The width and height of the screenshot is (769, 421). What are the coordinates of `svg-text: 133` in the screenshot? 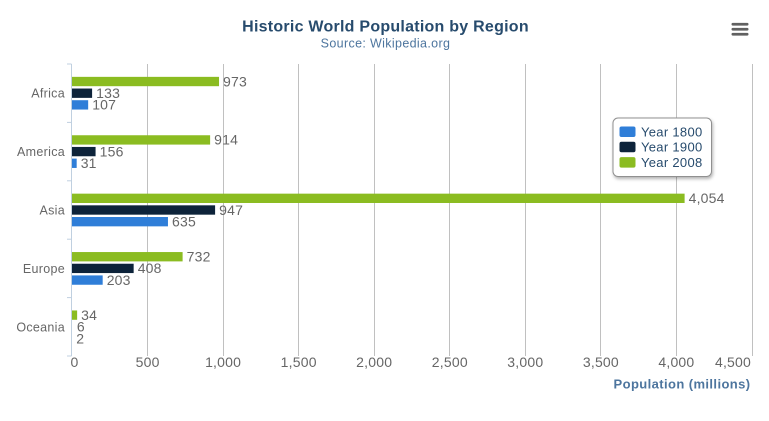 It's located at (108, 93).